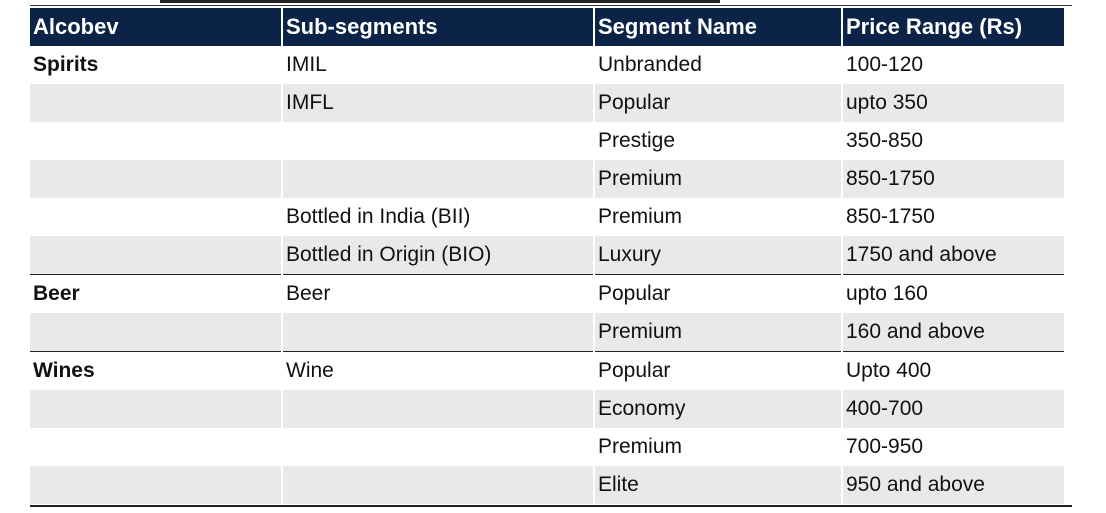 The width and height of the screenshot is (1106, 513). What do you see at coordinates (952, 447) in the screenshot?
I see `price-range-cell: 700-950` at bounding box center [952, 447].